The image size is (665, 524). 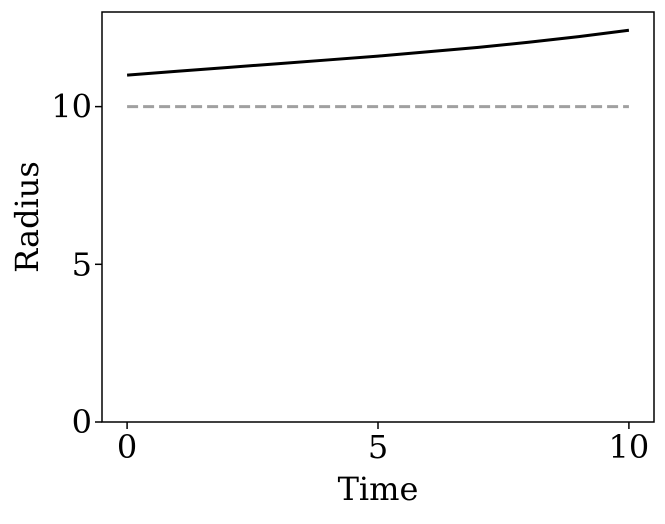 What do you see at coordinates (629, 447) in the screenshot?
I see `x-tick-label: 10` at bounding box center [629, 447].